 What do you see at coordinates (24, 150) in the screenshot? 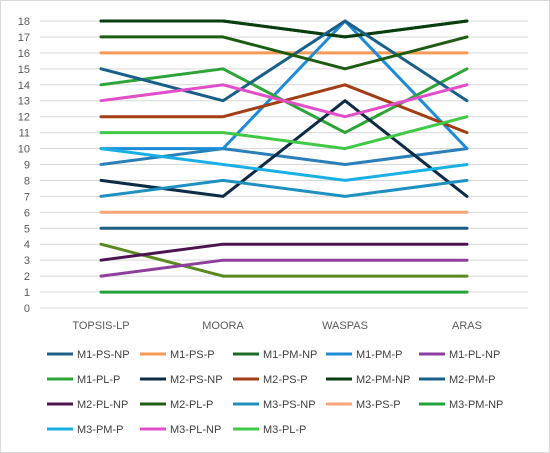
I see `y-tick-label: 10` at bounding box center [24, 150].